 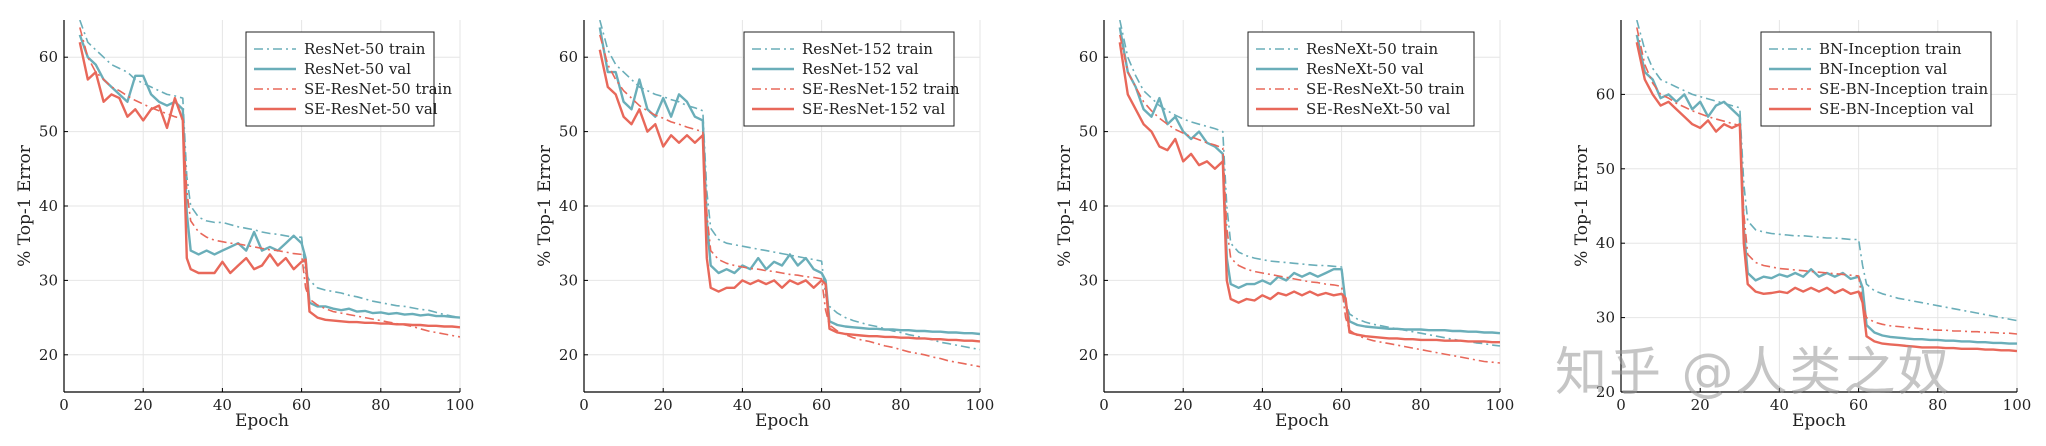 I want to click on legend-label: SE-ResNet-50 train, so click(x=378, y=89).